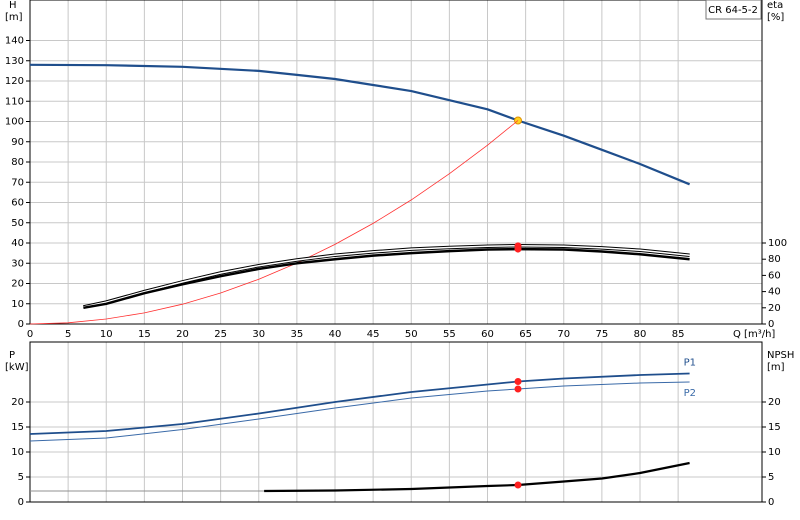 The height and width of the screenshot is (520, 800). I want to click on title-box, so click(733, 10).